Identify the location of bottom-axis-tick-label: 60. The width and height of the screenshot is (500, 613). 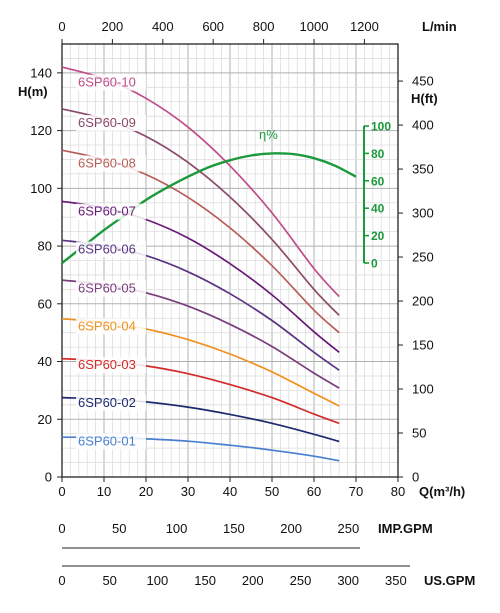
(314, 491).